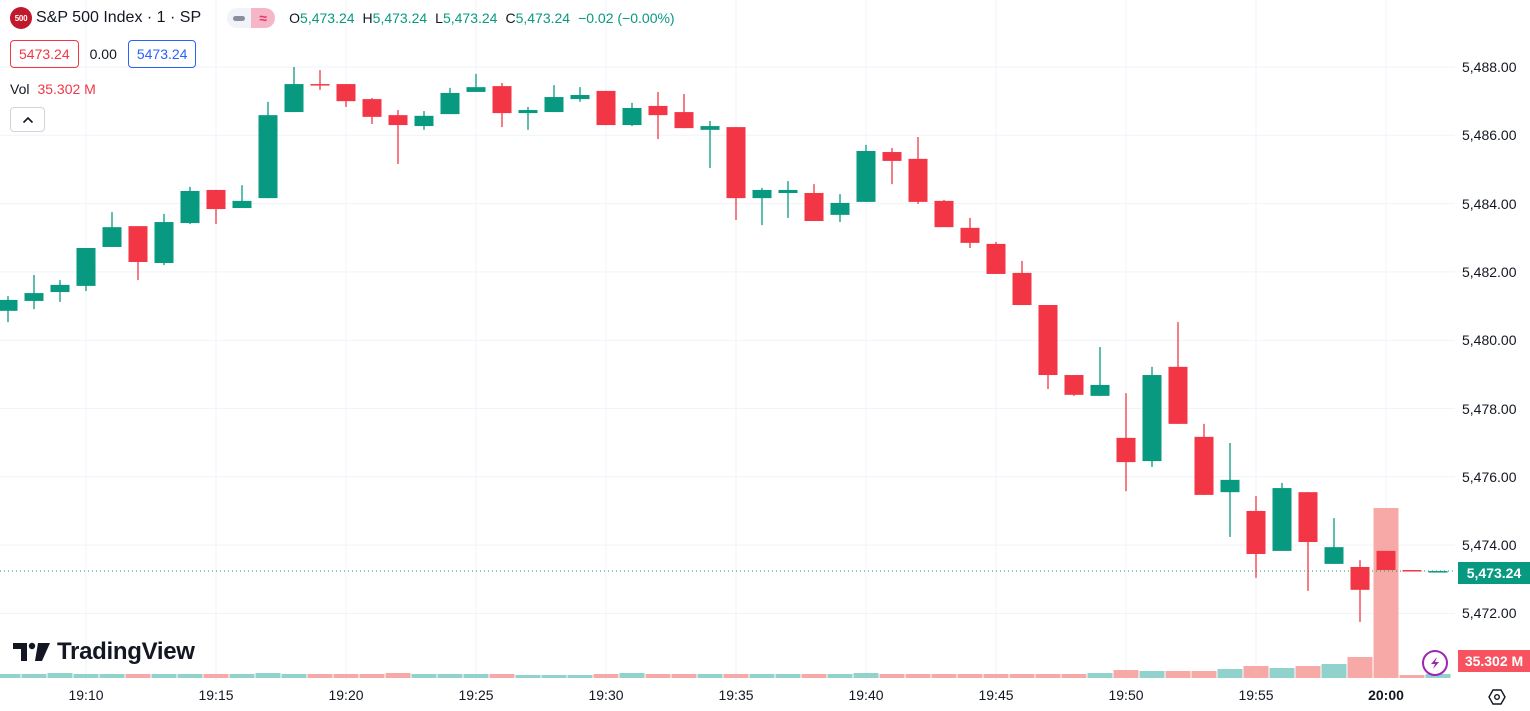  What do you see at coordinates (263, 18) in the screenshot?
I see `approx-icon: ≈` at bounding box center [263, 18].